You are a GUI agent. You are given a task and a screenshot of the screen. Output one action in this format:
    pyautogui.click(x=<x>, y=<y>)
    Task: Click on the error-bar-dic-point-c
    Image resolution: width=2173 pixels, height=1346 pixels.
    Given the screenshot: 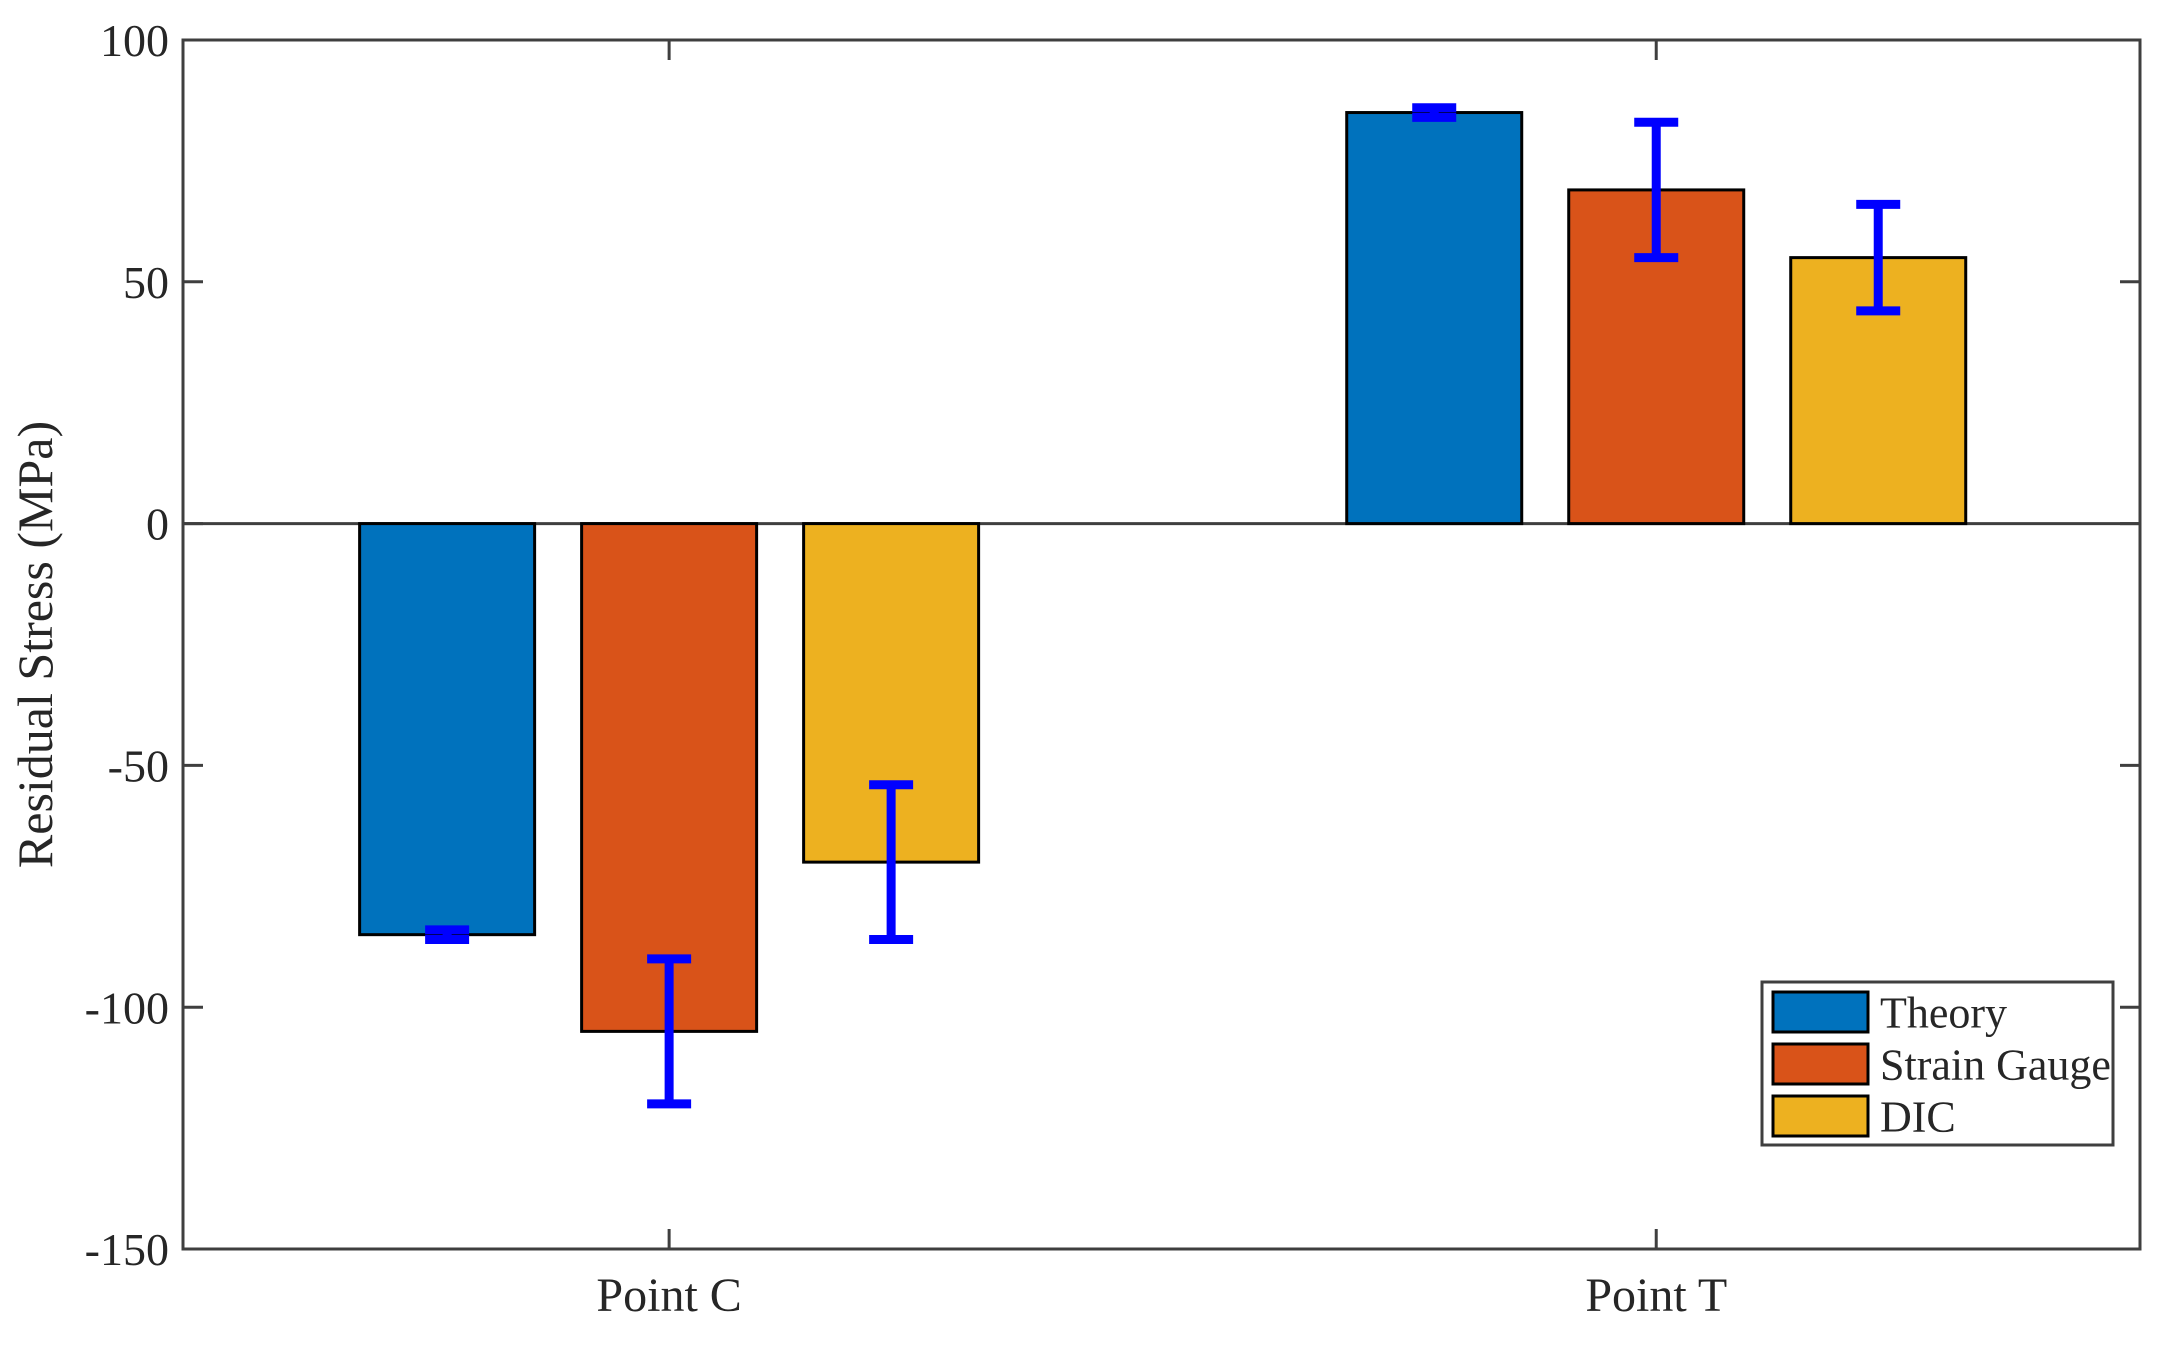 What is the action you would take?
    pyautogui.click(x=891, y=862)
    